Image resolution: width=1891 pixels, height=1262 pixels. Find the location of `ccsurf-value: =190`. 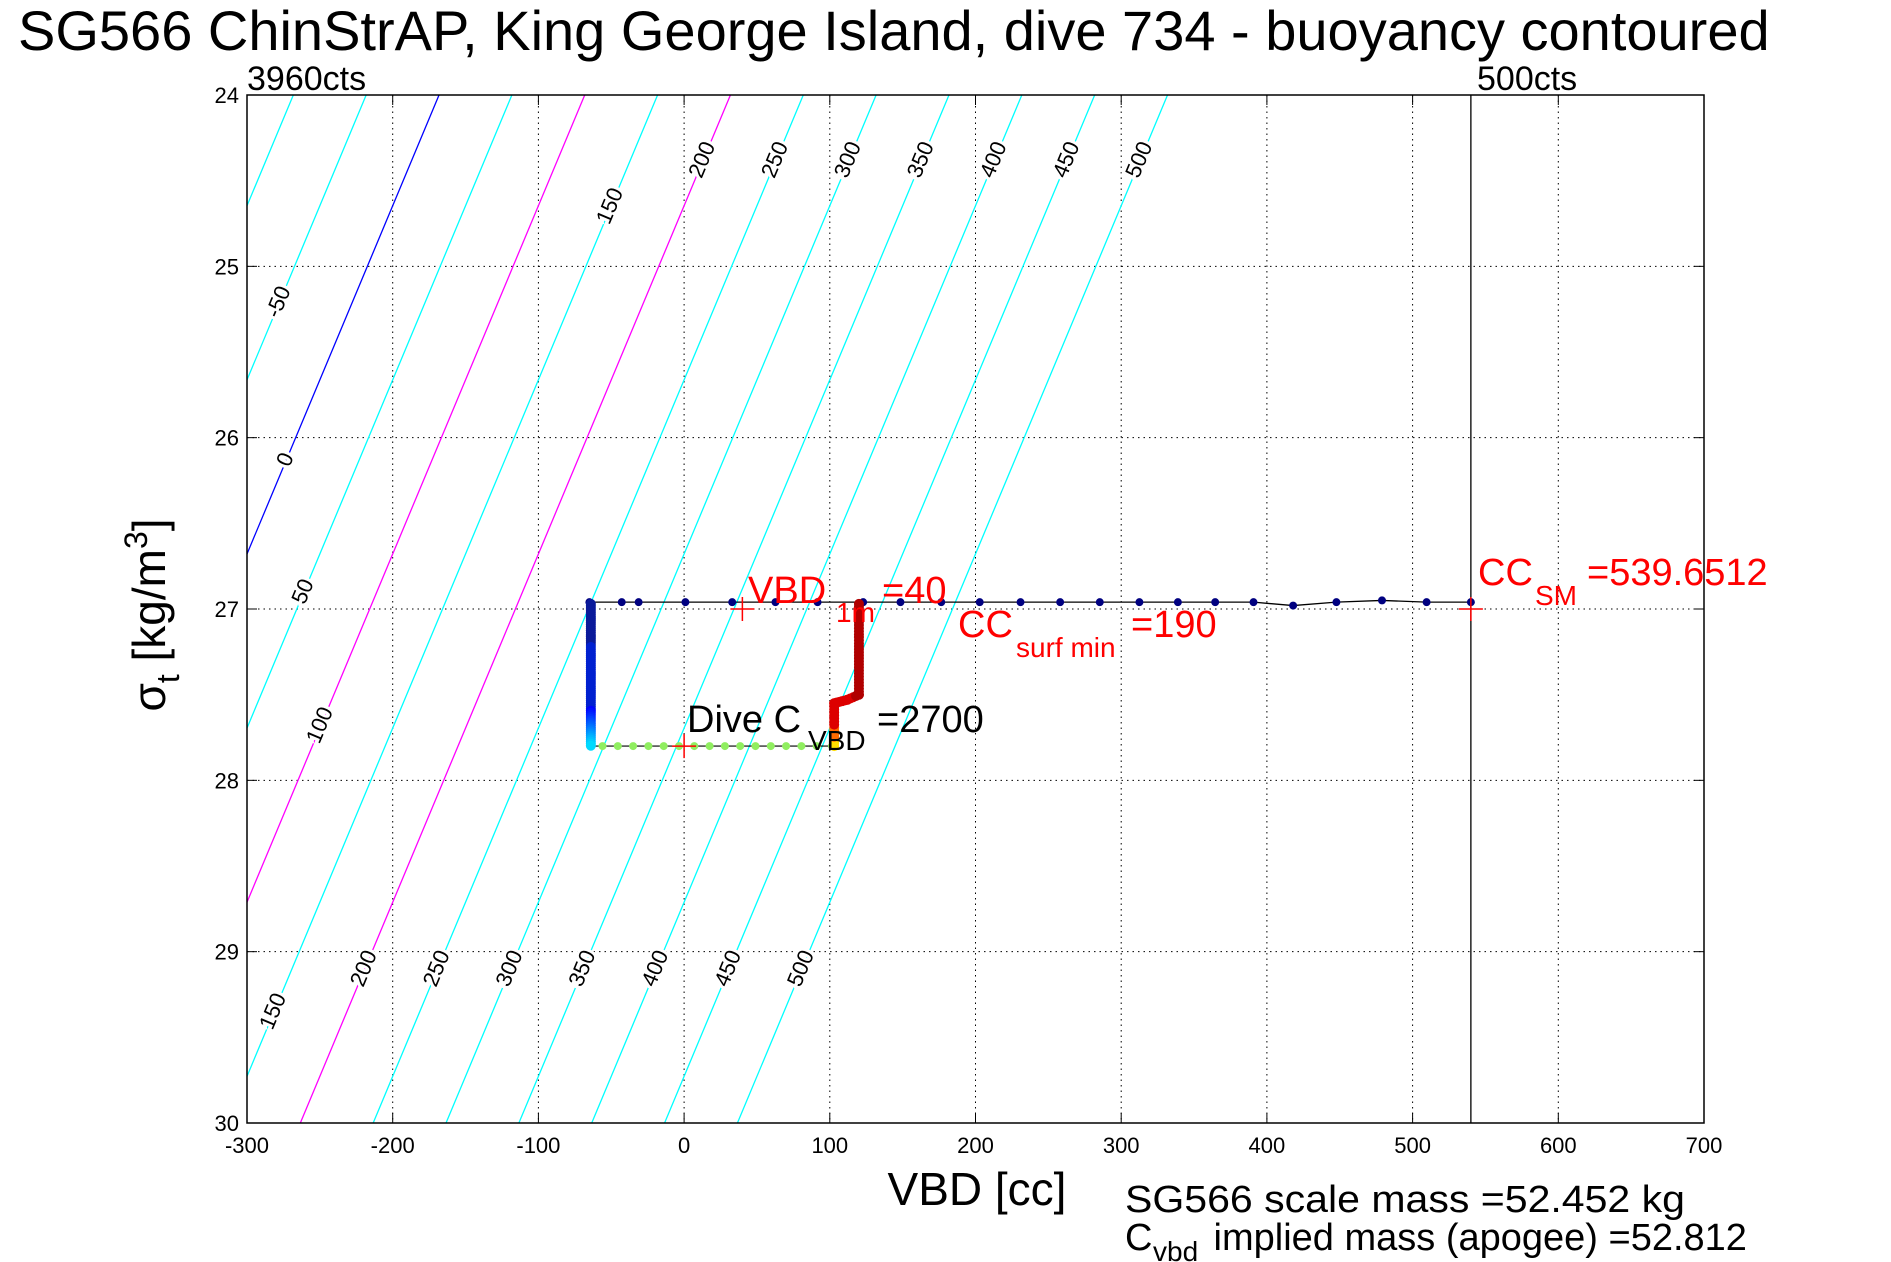

ccsurf-value: =190 is located at coordinates (1174, 625).